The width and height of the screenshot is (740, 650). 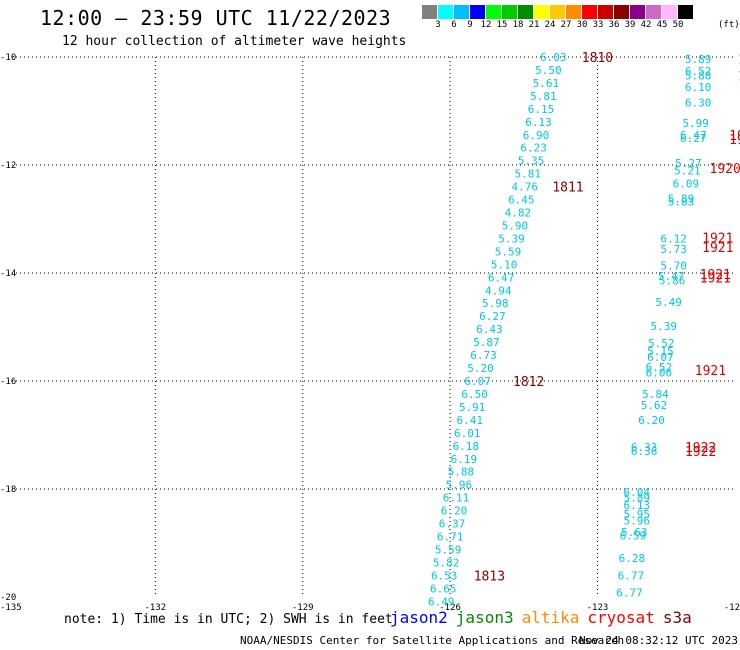 What do you see at coordinates (8, 382) in the screenshot?
I see `y-tick-label: -16` at bounding box center [8, 382].